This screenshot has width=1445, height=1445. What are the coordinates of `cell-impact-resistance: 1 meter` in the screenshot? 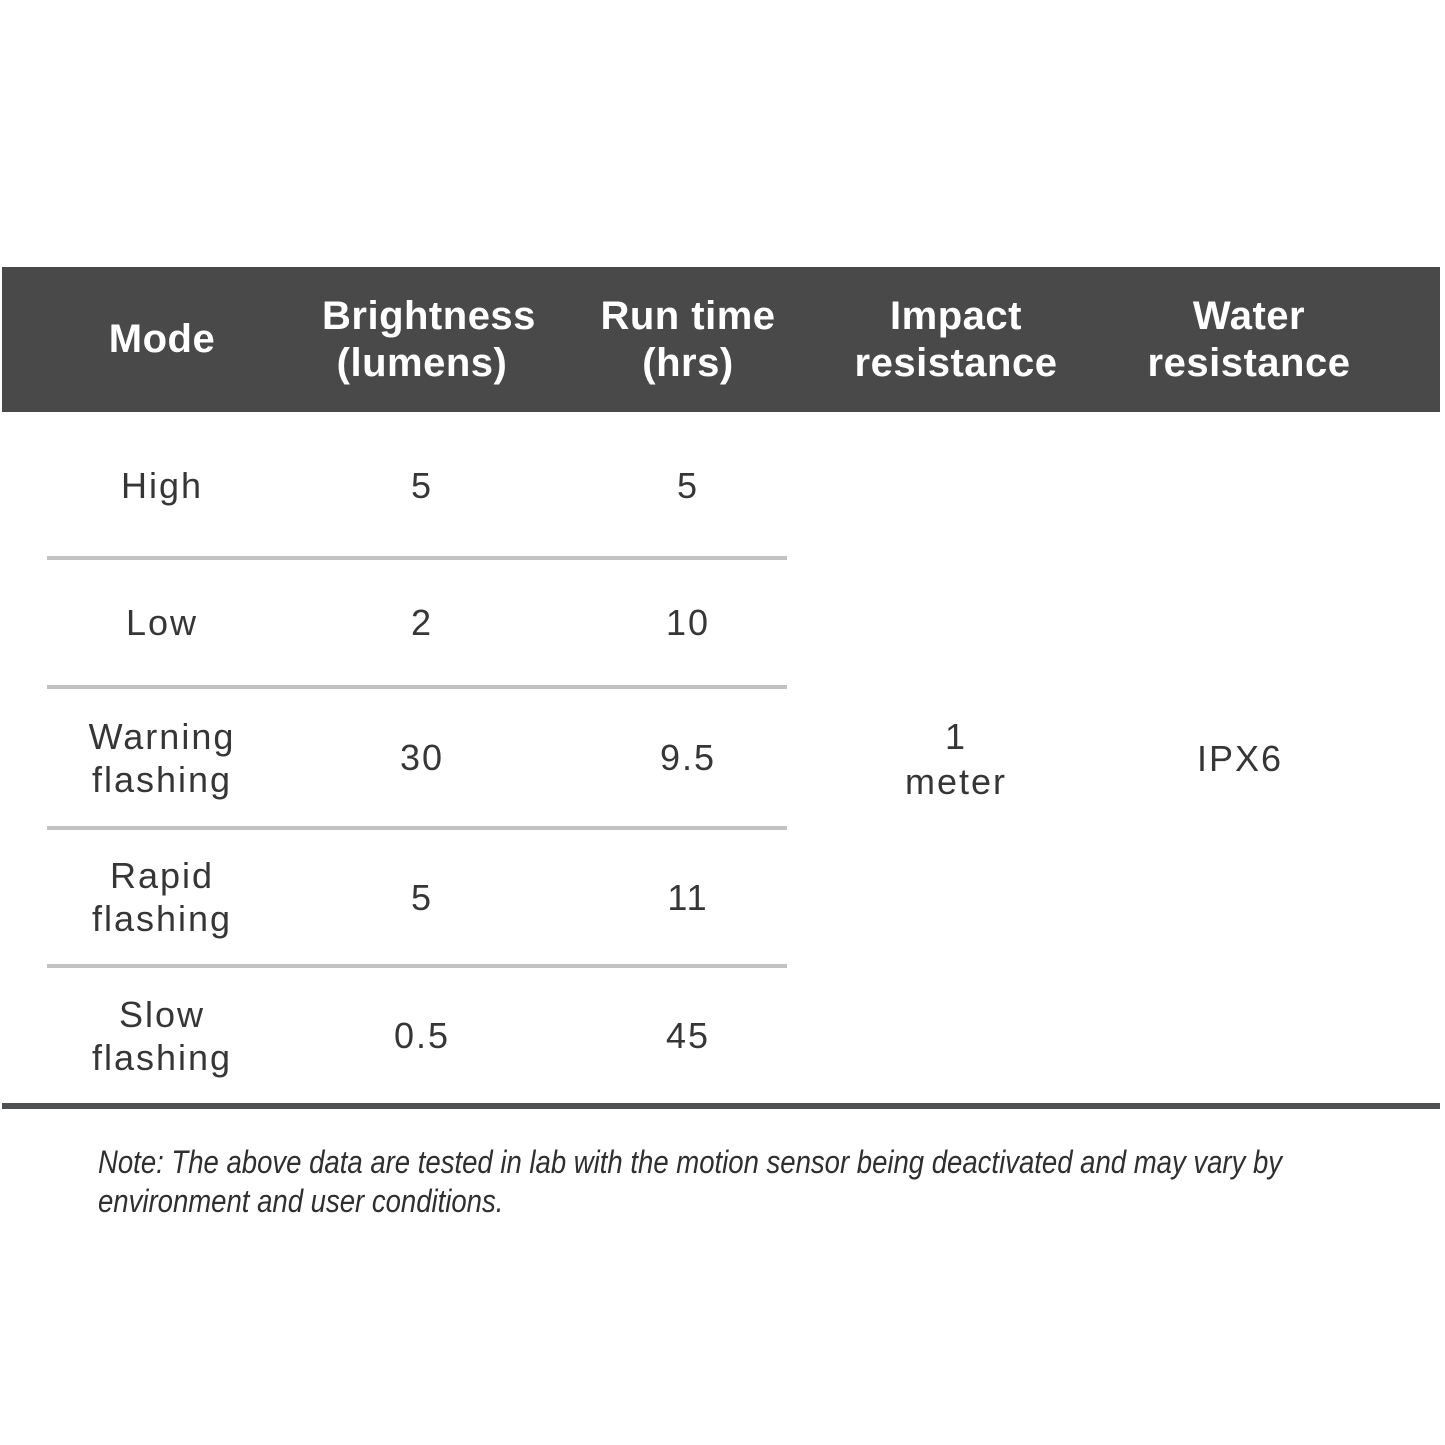 It's located at (956, 758).